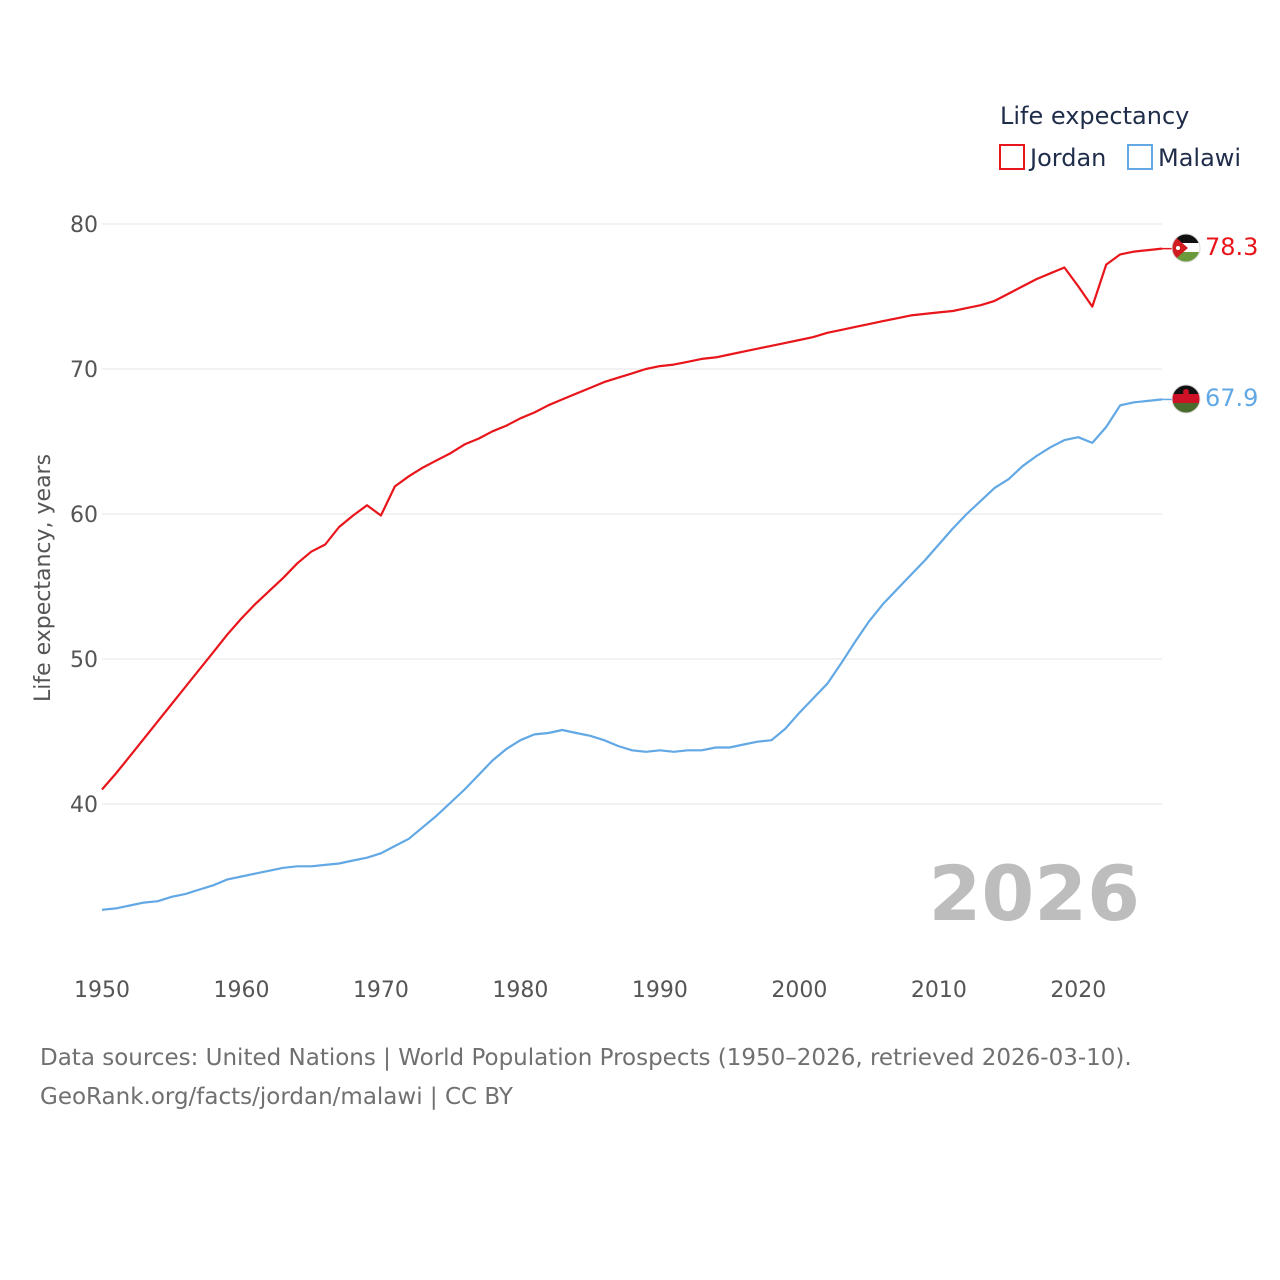  I want to click on legend-swatch-jordan, so click(1012, 157).